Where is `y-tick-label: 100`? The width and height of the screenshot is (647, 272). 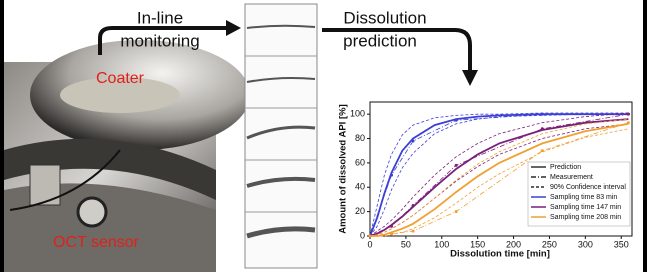 y-tick-label: 100 is located at coordinates (357, 114).